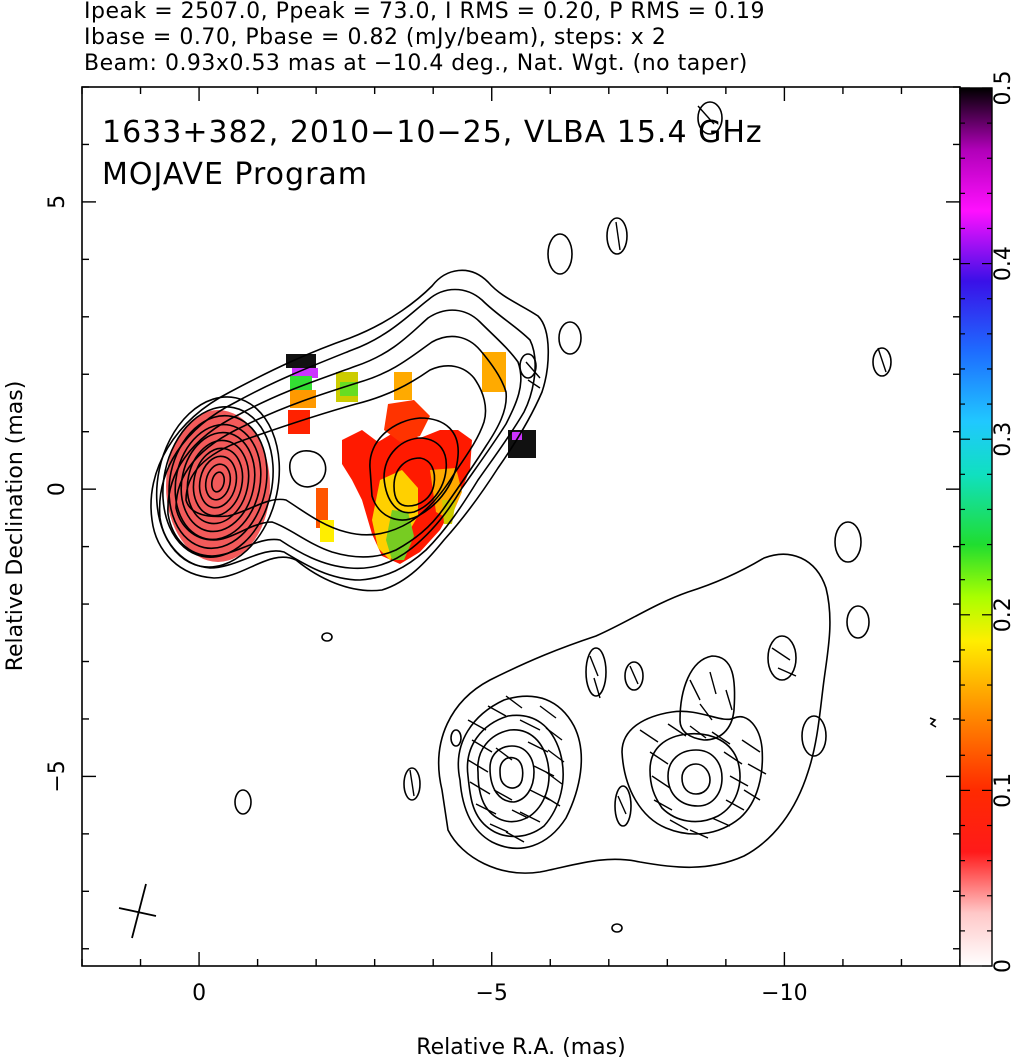 The height and width of the screenshot is (1061, 1022). What do you see at coordinates (199, 993) in the screenshot?
I see `x-tick-label: 0` at bounding box center [199, 993].